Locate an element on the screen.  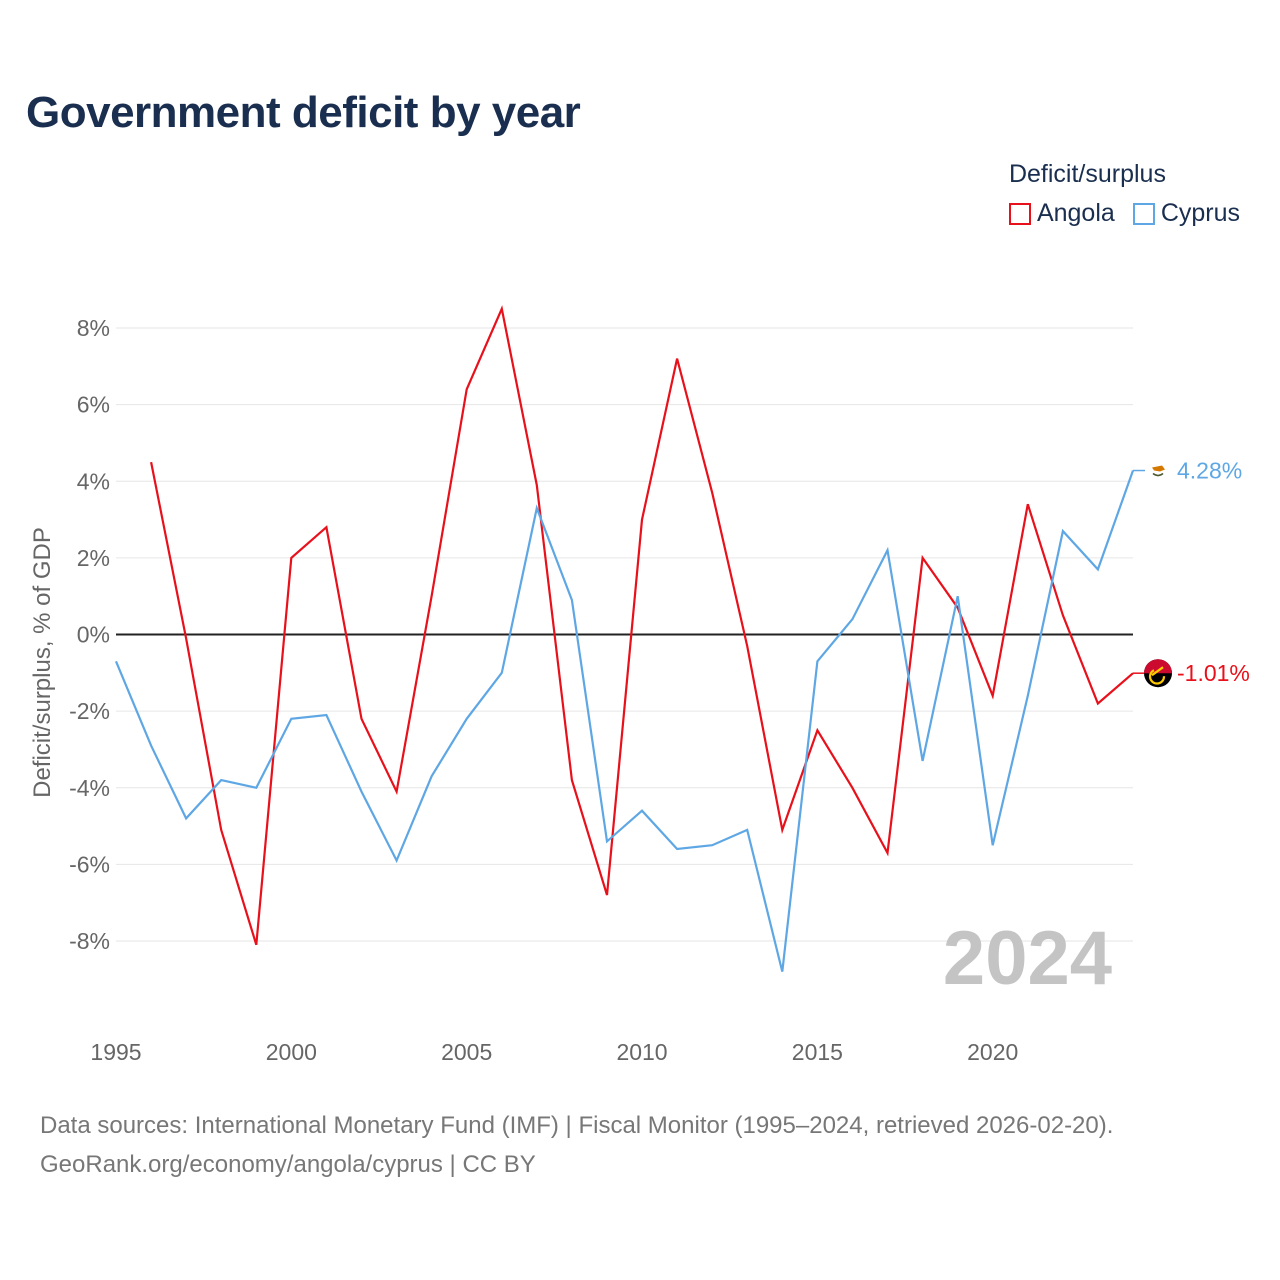
flag-red is located at coordinates (1158, 666).